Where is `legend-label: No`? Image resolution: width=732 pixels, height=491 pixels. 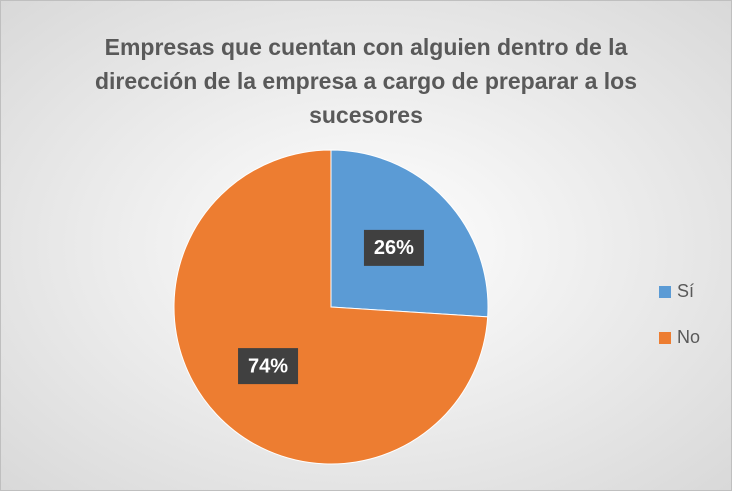
legend-label: No is located at coordinates (688, 337).